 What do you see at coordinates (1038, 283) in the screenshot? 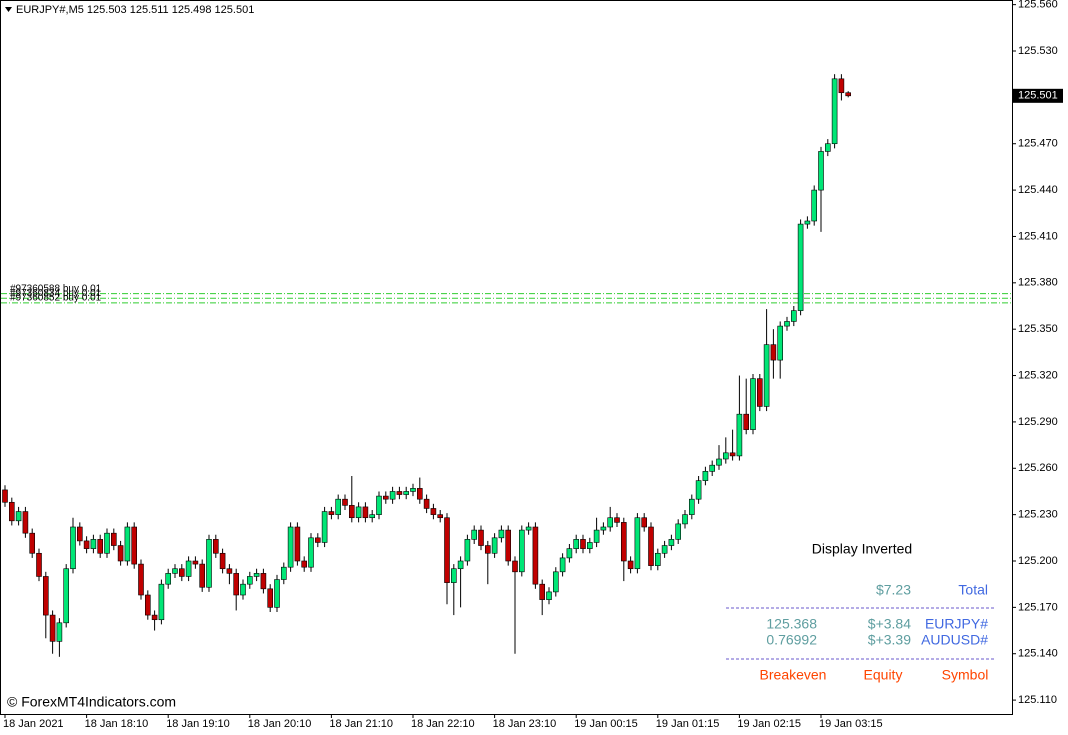
I see `y-tick-label: 125.380` at bounding box center [1038, 283].